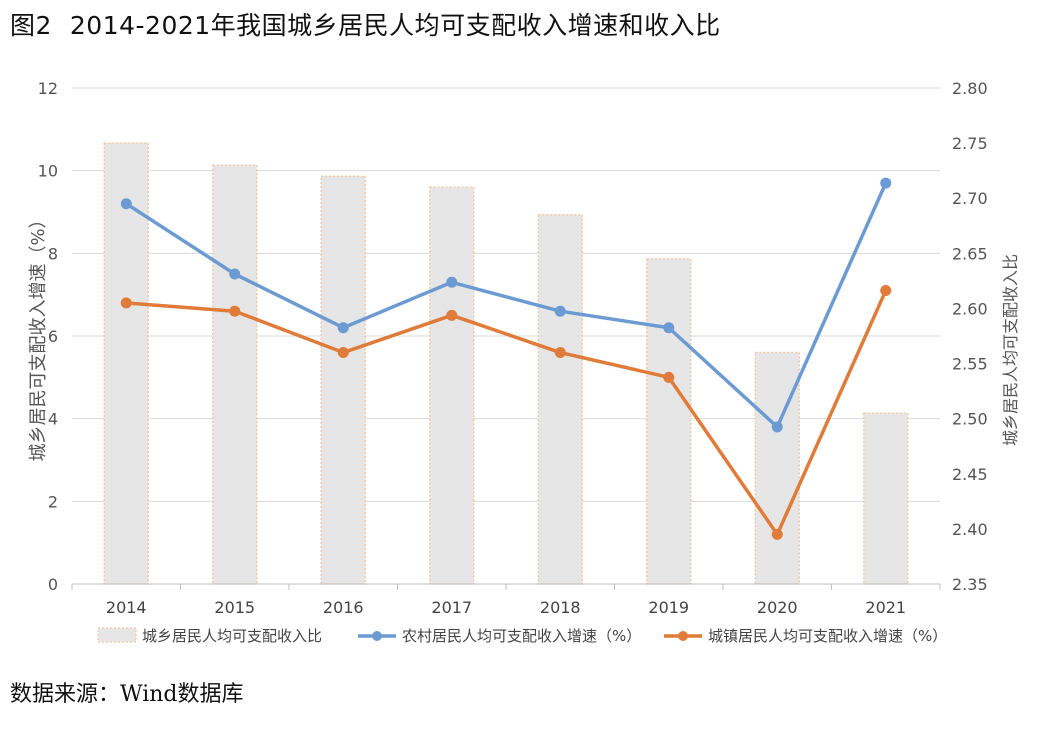 The height and width of the screenshot is (730, 1042). Describe the element at coordinates (53, 584) in the screenshot. I see `y-tick-label: 0` at that location.